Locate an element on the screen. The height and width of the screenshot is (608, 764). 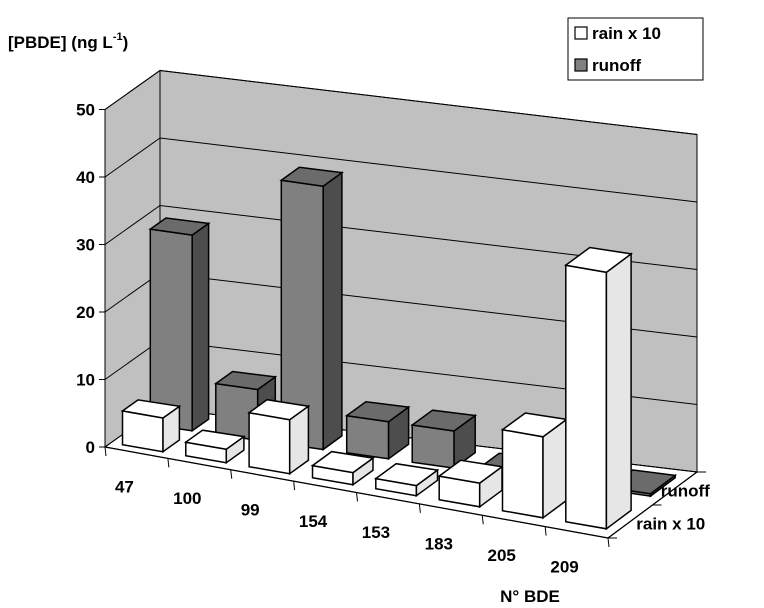
legend-swatch-runoff is located at coordinates (581, 65).